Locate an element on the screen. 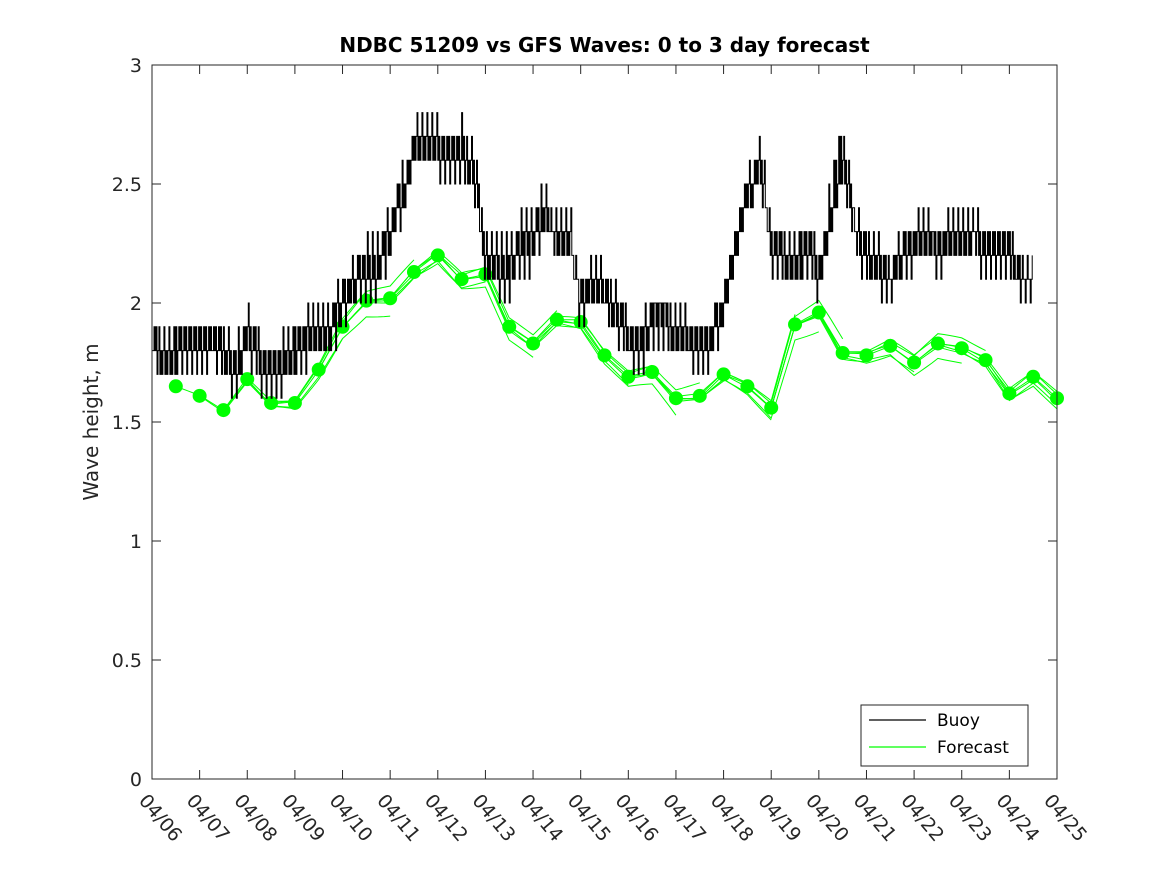 The image size is (1167, 879). y-tick-label: 1.5 is located at coordinates (127, 423).